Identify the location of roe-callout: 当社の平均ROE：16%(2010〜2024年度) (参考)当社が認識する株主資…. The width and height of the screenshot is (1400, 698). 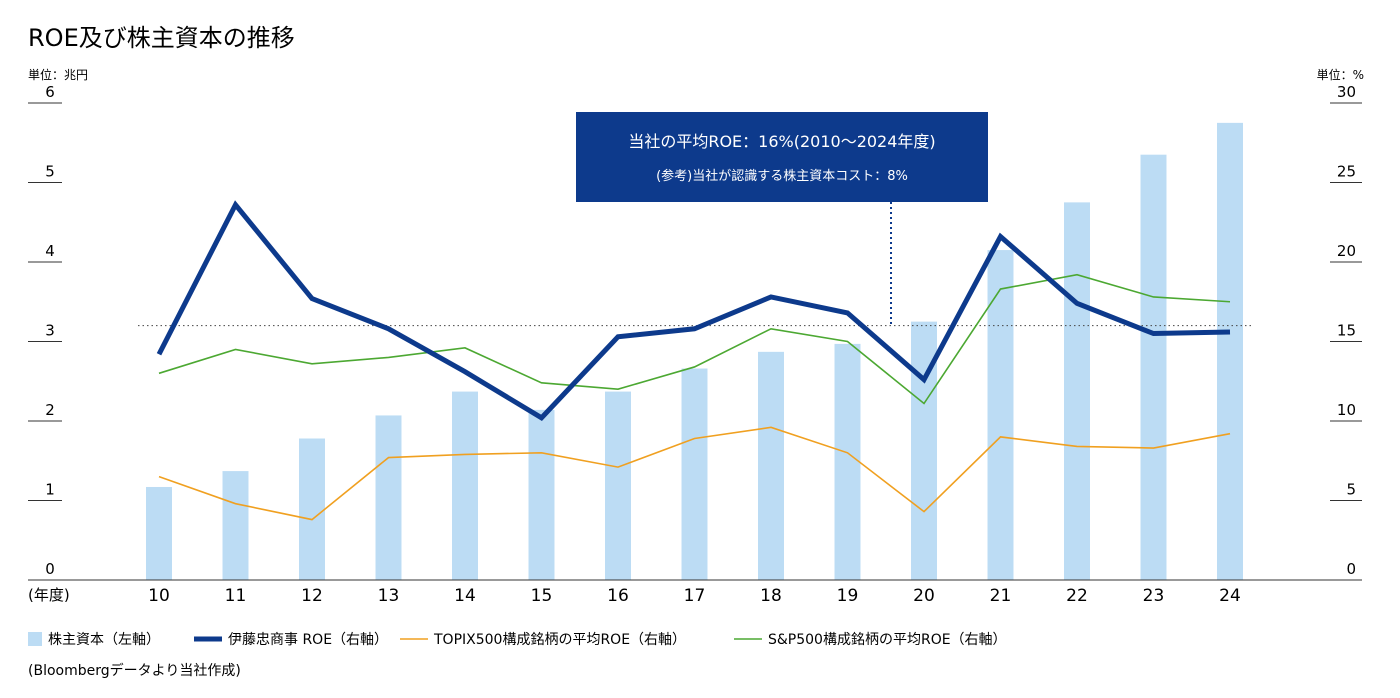
(782, 157).